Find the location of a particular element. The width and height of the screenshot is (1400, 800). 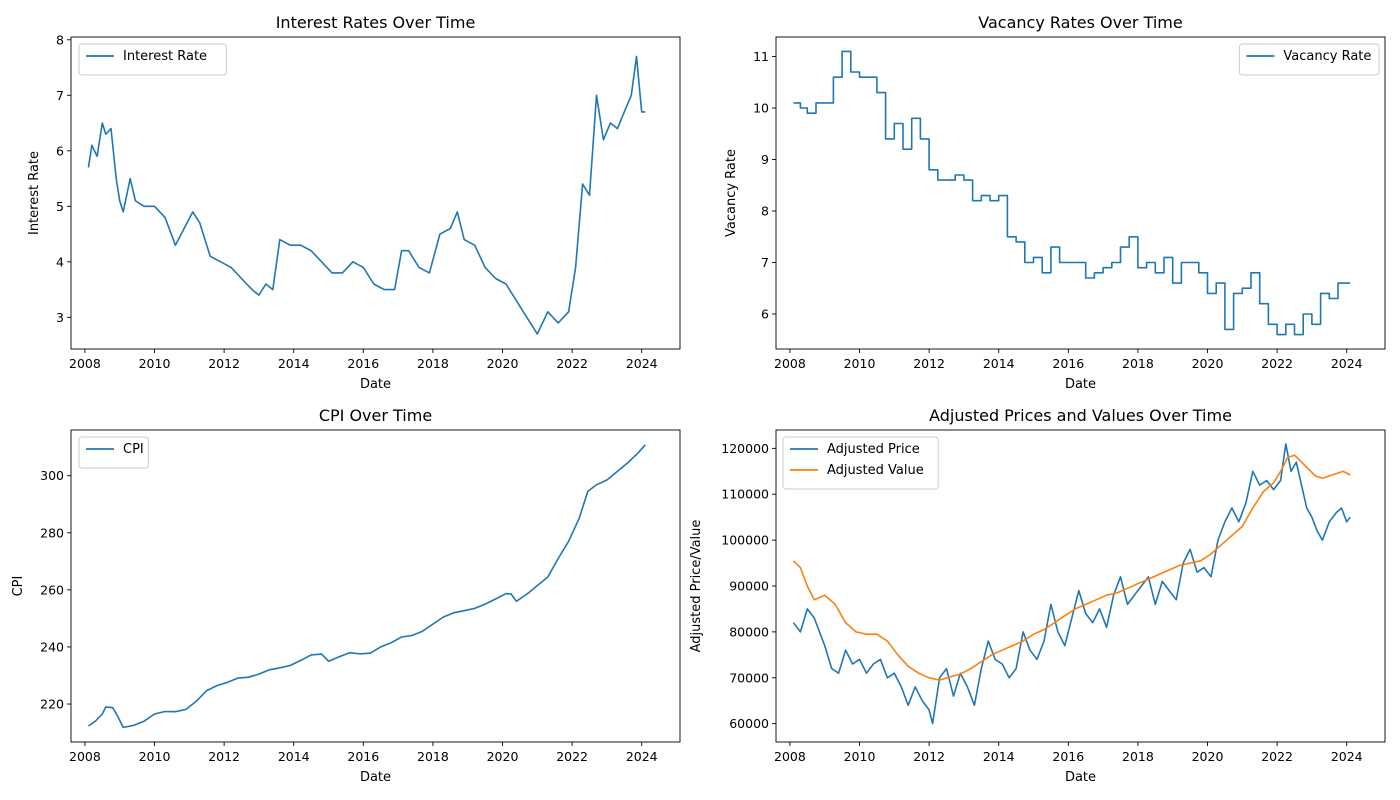

y-tick-label: 120000 is located at coordinates (745, 448).